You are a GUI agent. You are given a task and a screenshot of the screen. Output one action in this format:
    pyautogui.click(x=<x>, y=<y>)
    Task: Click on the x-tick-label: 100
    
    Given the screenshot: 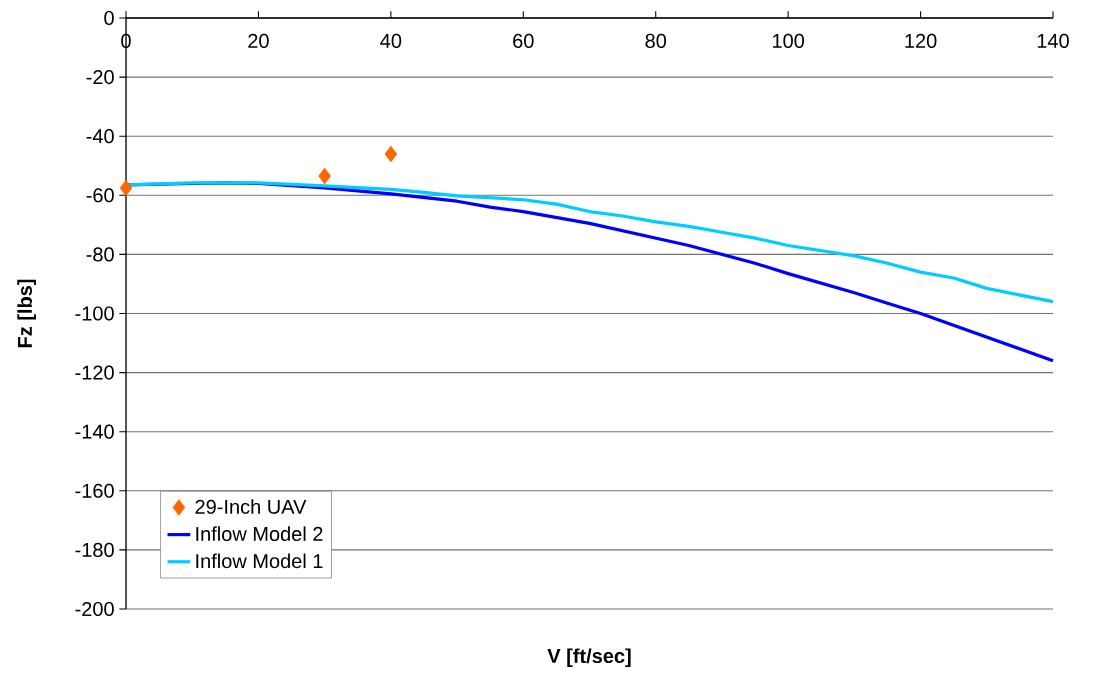 What is the action you would take?
    pyautogui.click(x=788, y=40)
    